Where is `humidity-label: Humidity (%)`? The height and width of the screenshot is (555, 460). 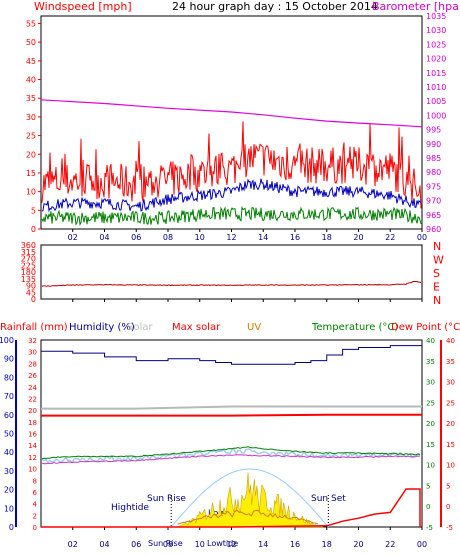 humidity-label: Humidity (%) is located at coordinates (102, 327).